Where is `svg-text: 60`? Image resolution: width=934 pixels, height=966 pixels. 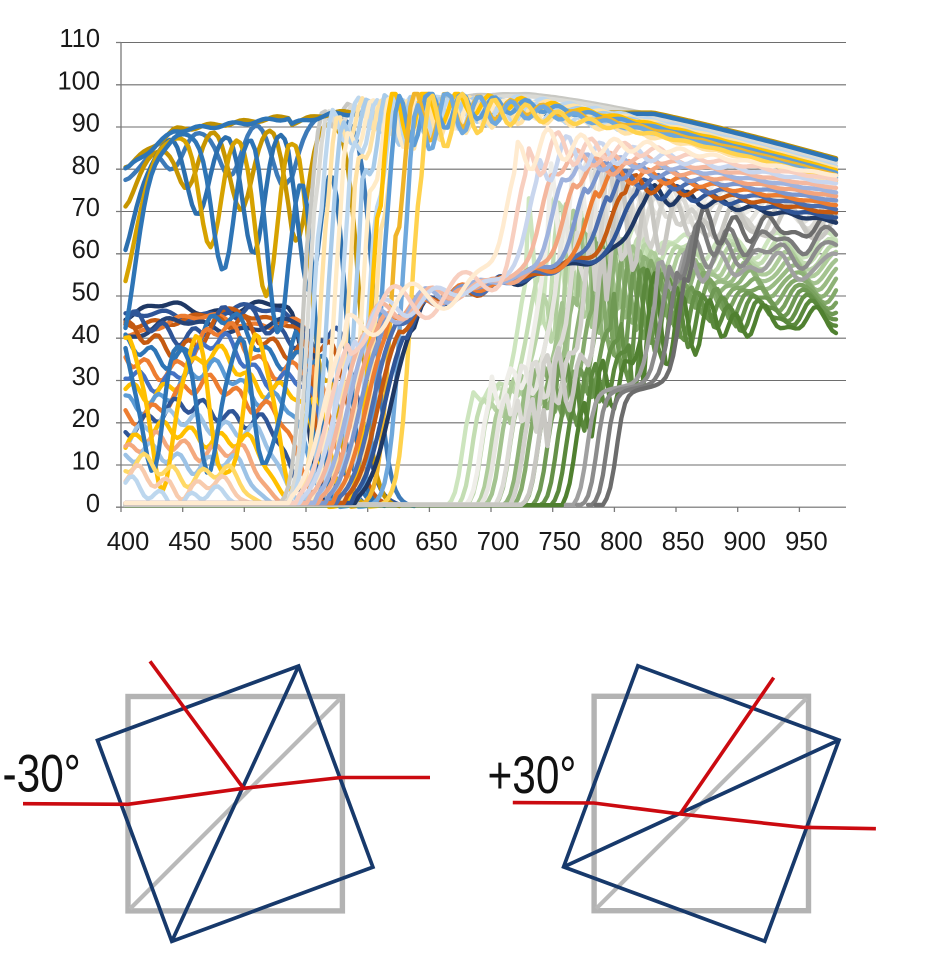
svg-text: 60 is located at coordinates (86, 250).